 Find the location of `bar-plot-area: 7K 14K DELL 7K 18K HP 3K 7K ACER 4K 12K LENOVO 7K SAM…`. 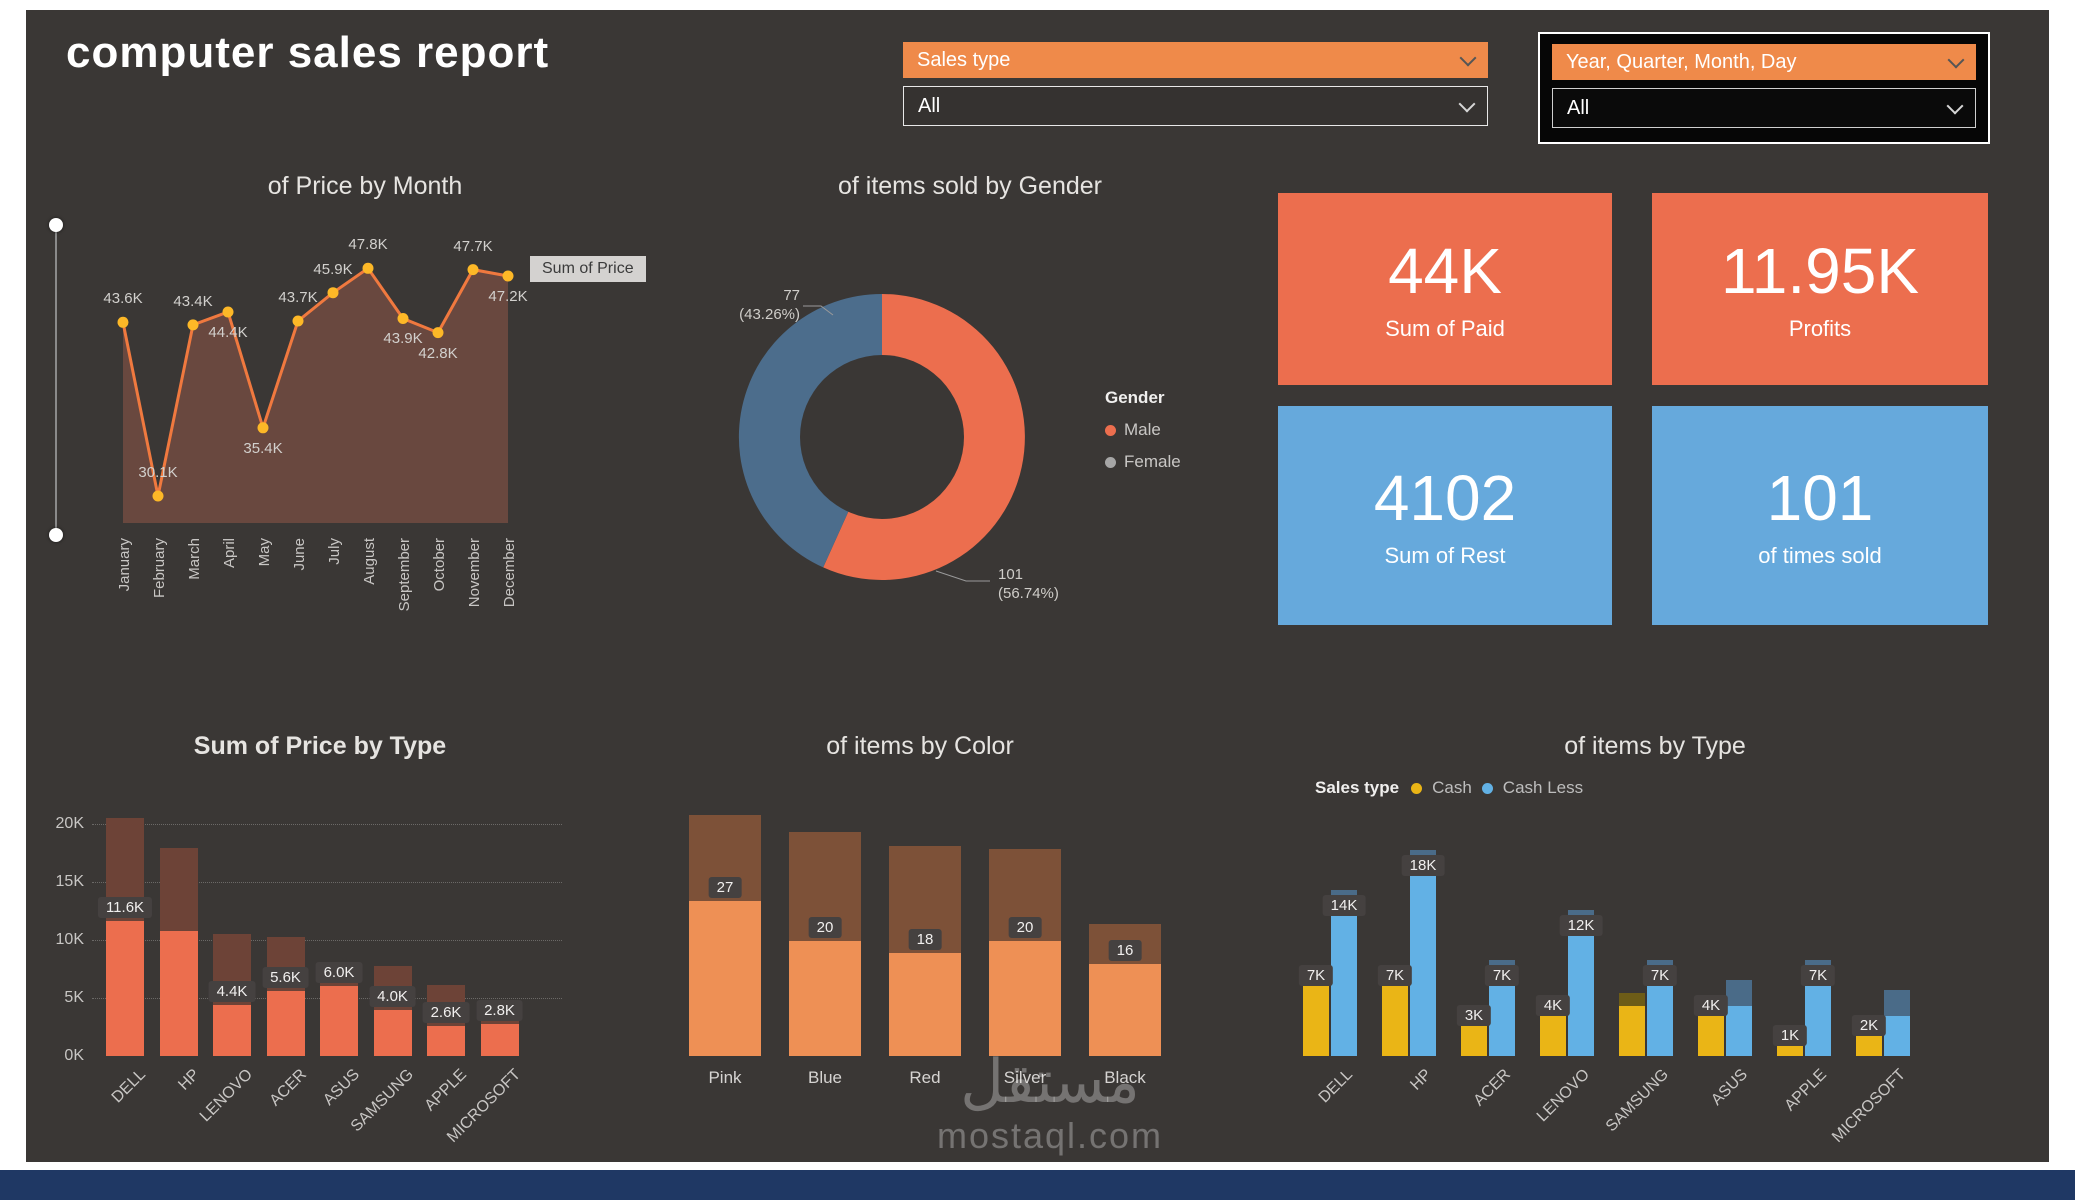

bar-plot-area: 7K 14K DELL 7K 18K HP 3K 7K ACER 4K 12K LENOVO 7K SAM… is located at coordinates (1655, 940).